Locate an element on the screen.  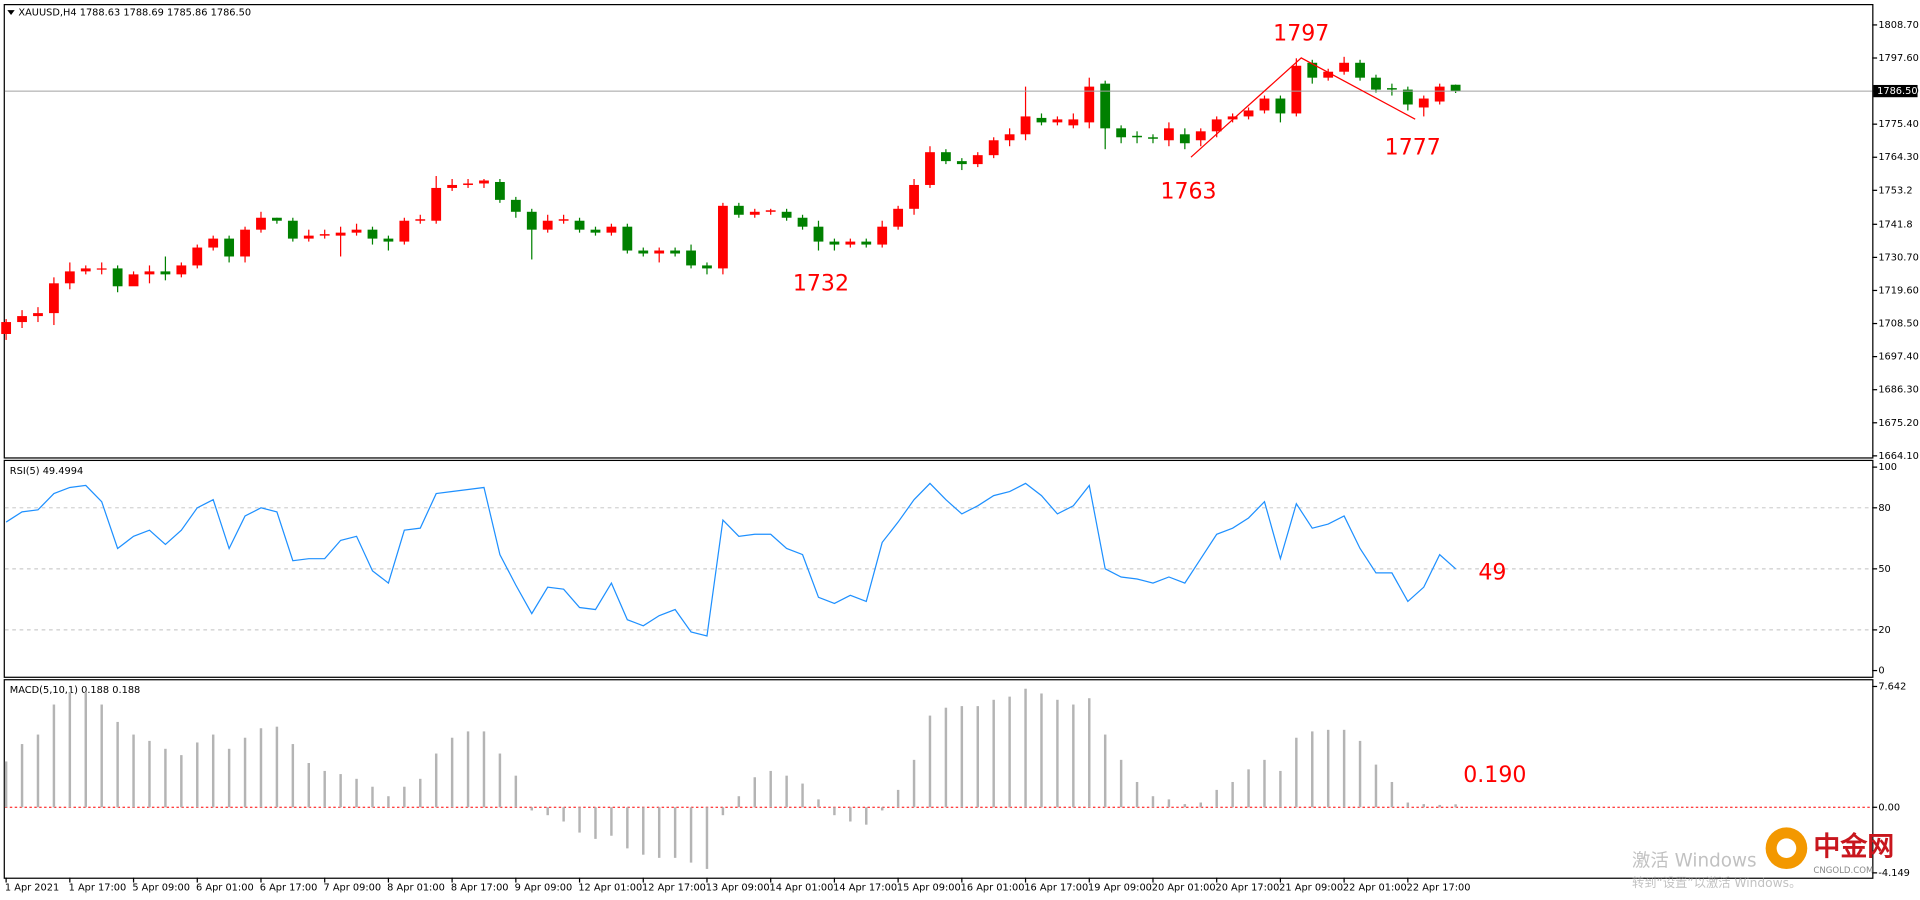
logo-icon-inner is located at coordinates (1786, 848).